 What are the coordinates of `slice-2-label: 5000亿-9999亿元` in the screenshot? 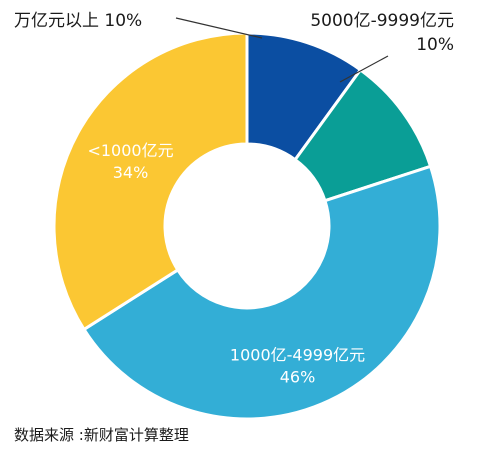 It's located at (382, 21).